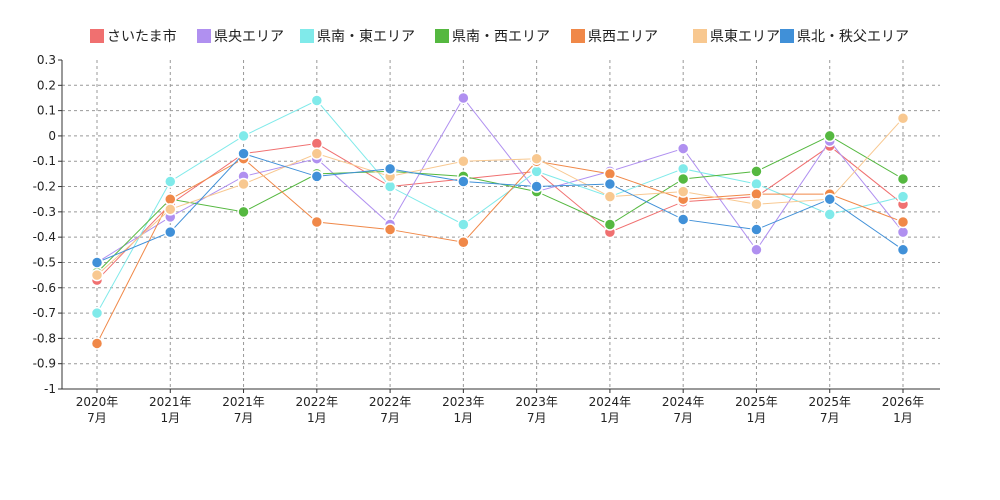 The width and height of the screenshot is (1000, 500). I want to click on y-tick-label: -0.9, so click(44, 364).